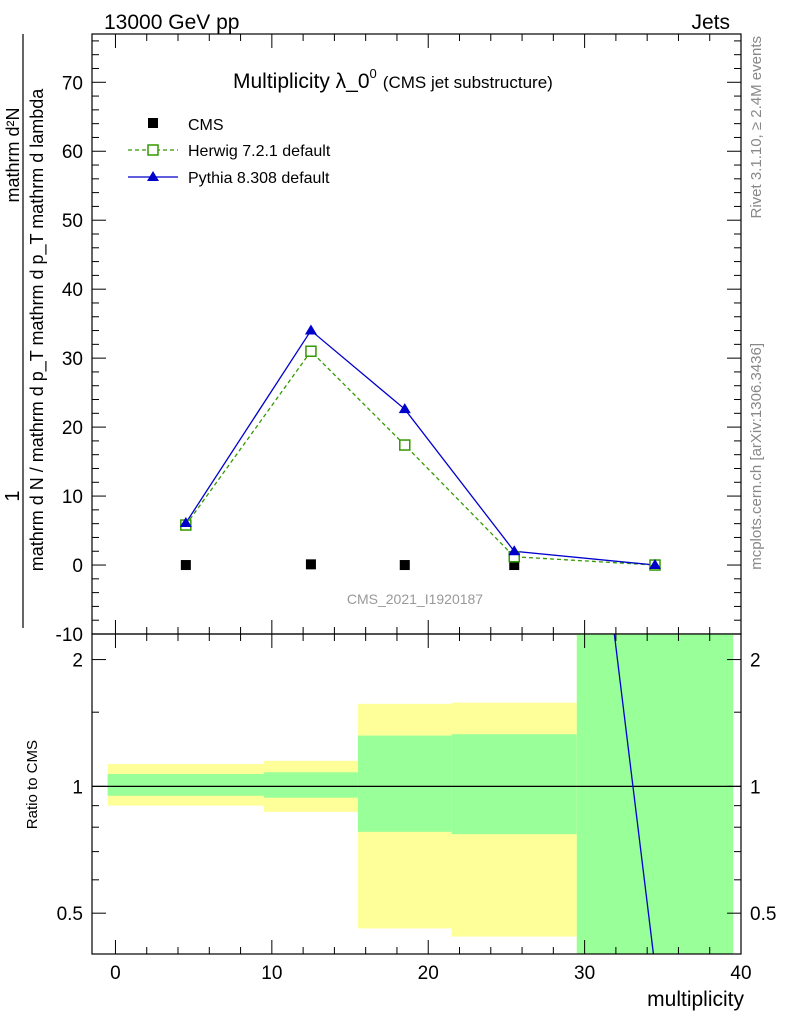 This screenshot has width=786, height=1024. I want to click on legend-herwig-marker, so click(153, 150).